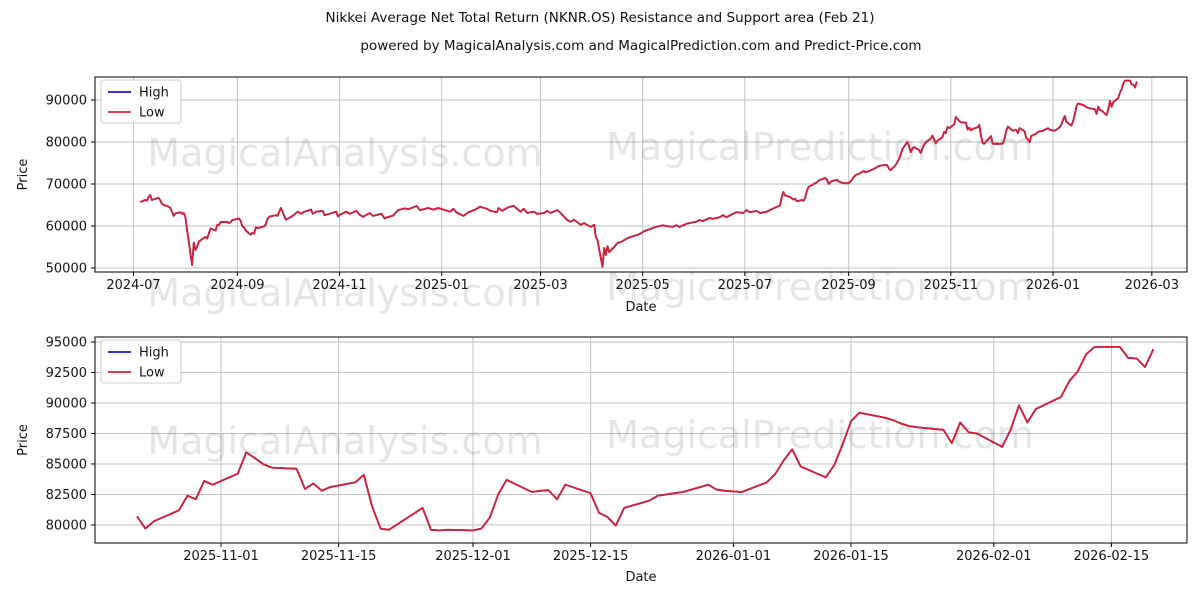 This screenshot has width=1200, height=600. What do you see at coordinates (994, 556) in the screenshot?
I see `x-tick-label: 2026-02-01` at bounding box center [994, 556].